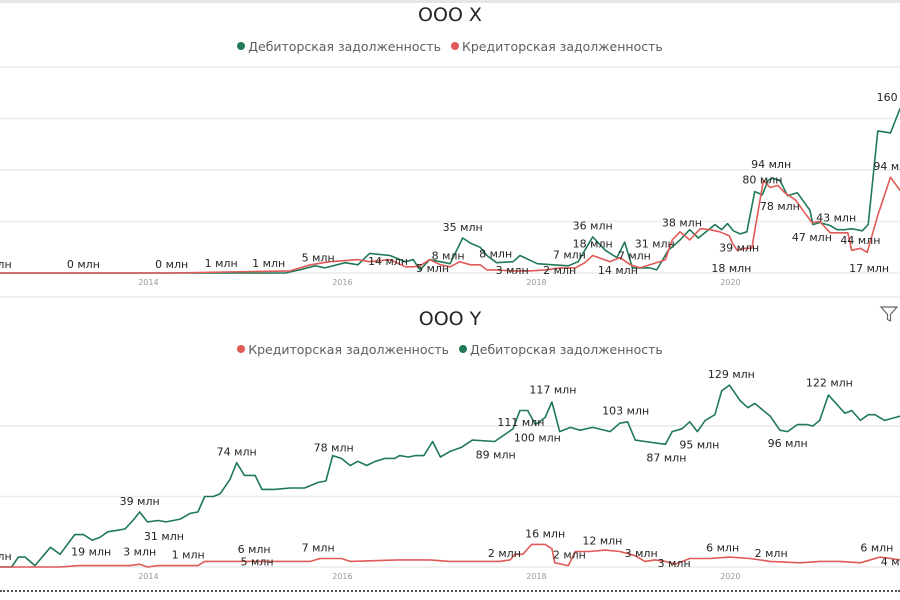  I want to click on data-label: 38 млн, so click(682, 223).